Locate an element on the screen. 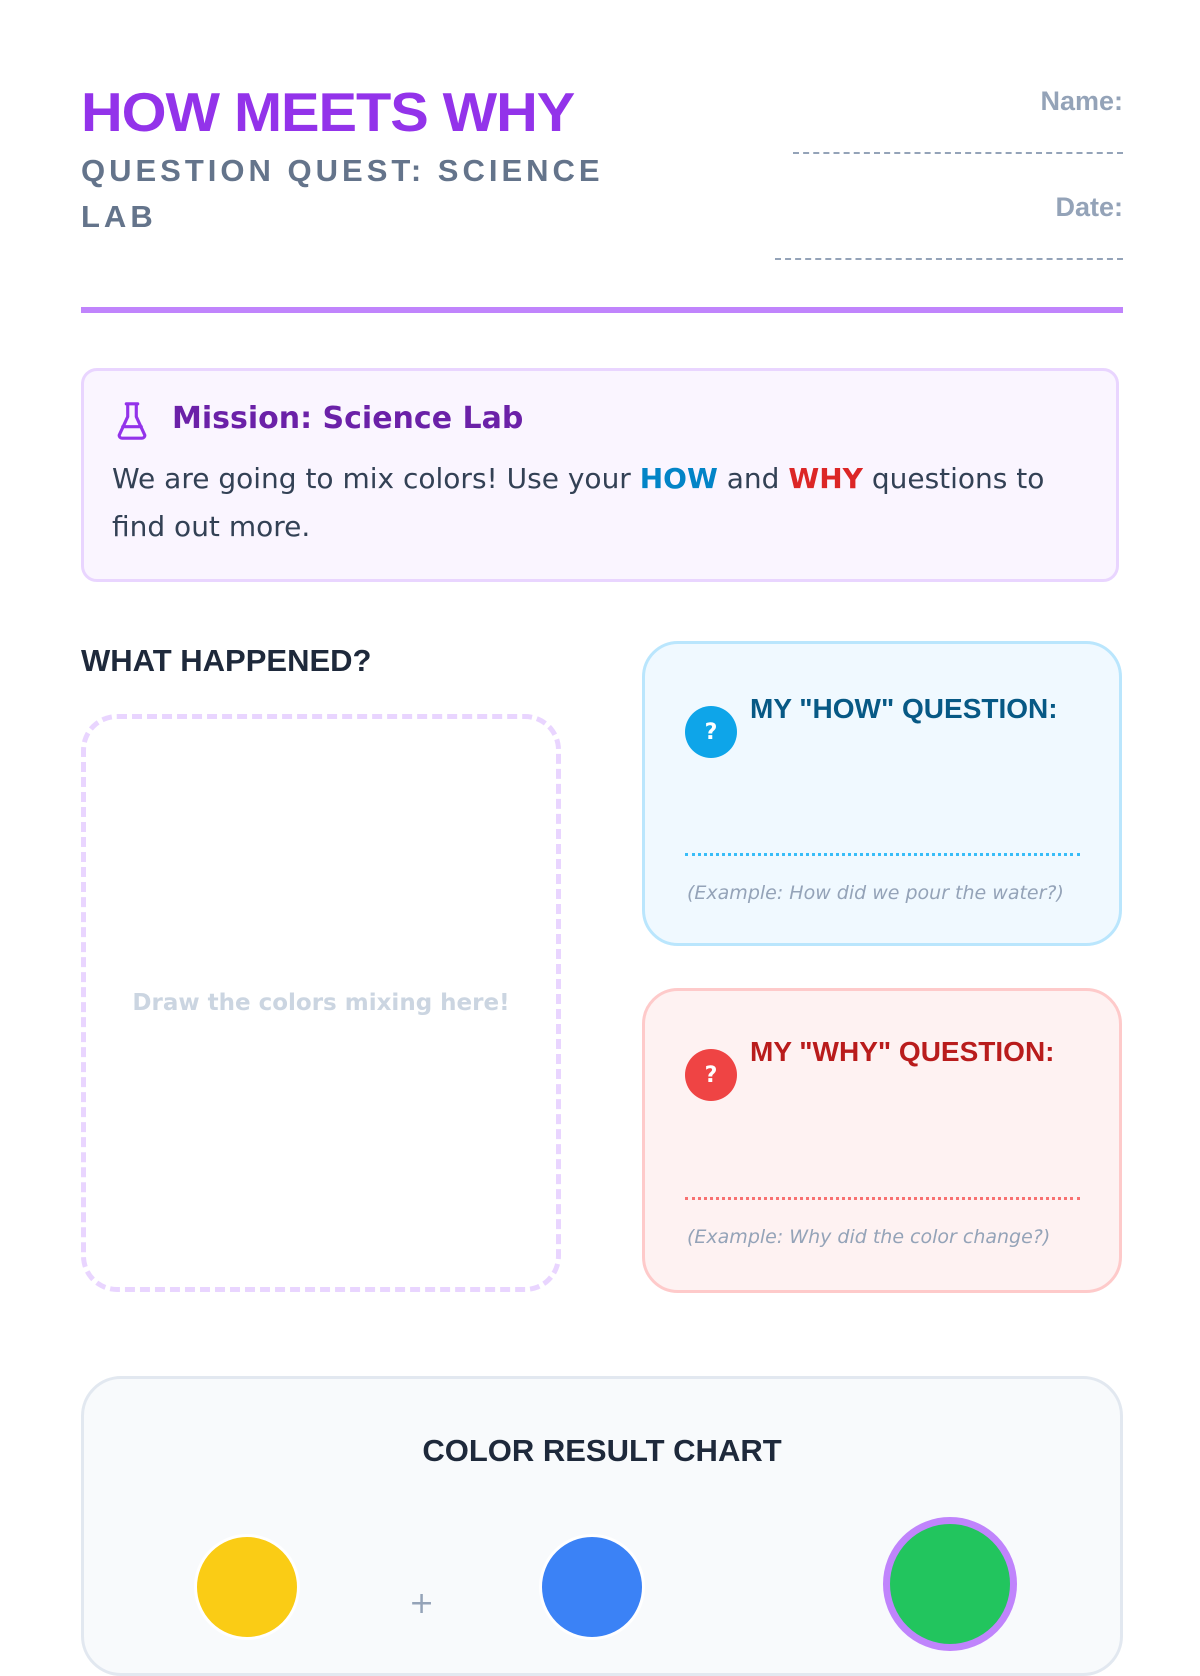 Image resolution: width=1200 pixels, height=1676 pixels. plus-sign: + is located at coordinates (422, 1603).